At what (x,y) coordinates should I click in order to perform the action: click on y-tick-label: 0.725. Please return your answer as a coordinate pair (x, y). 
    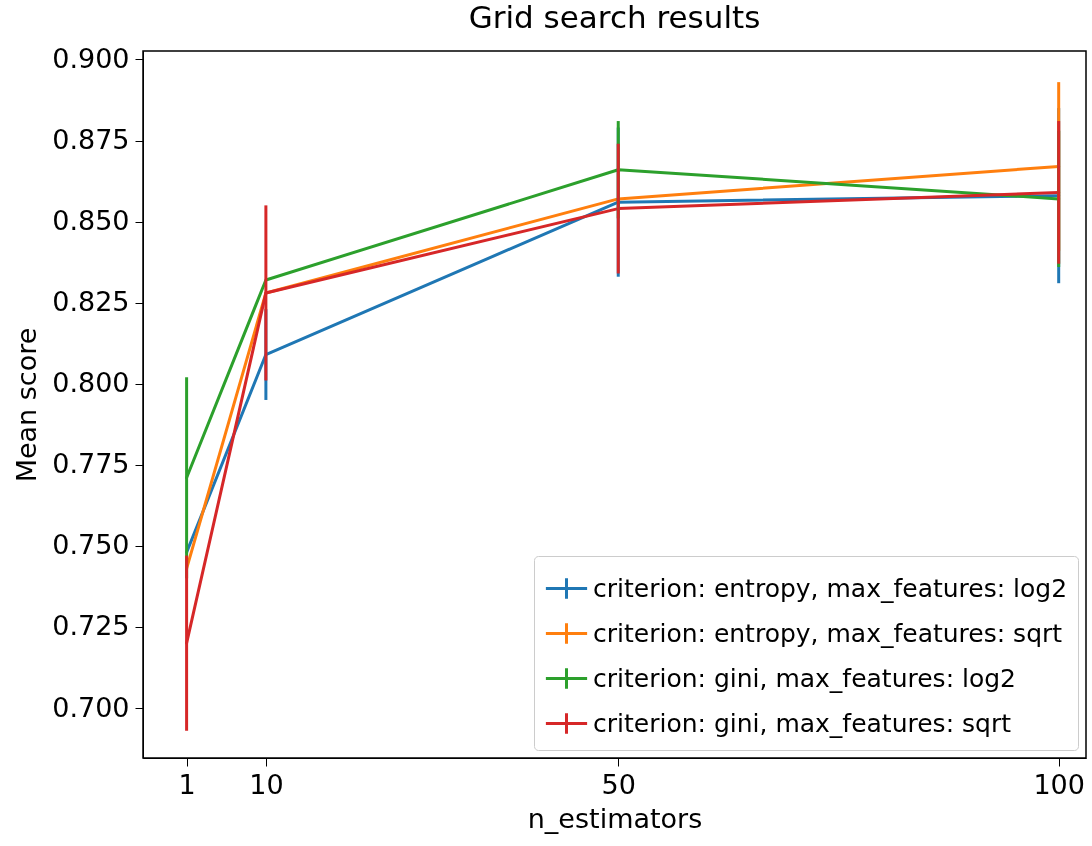
    Looking at the image, I should click on (91, 626).